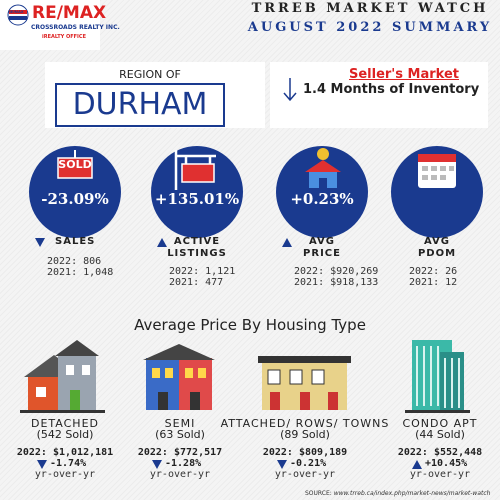  I want to click on stat-change: -23.09%, so click(75, 199).